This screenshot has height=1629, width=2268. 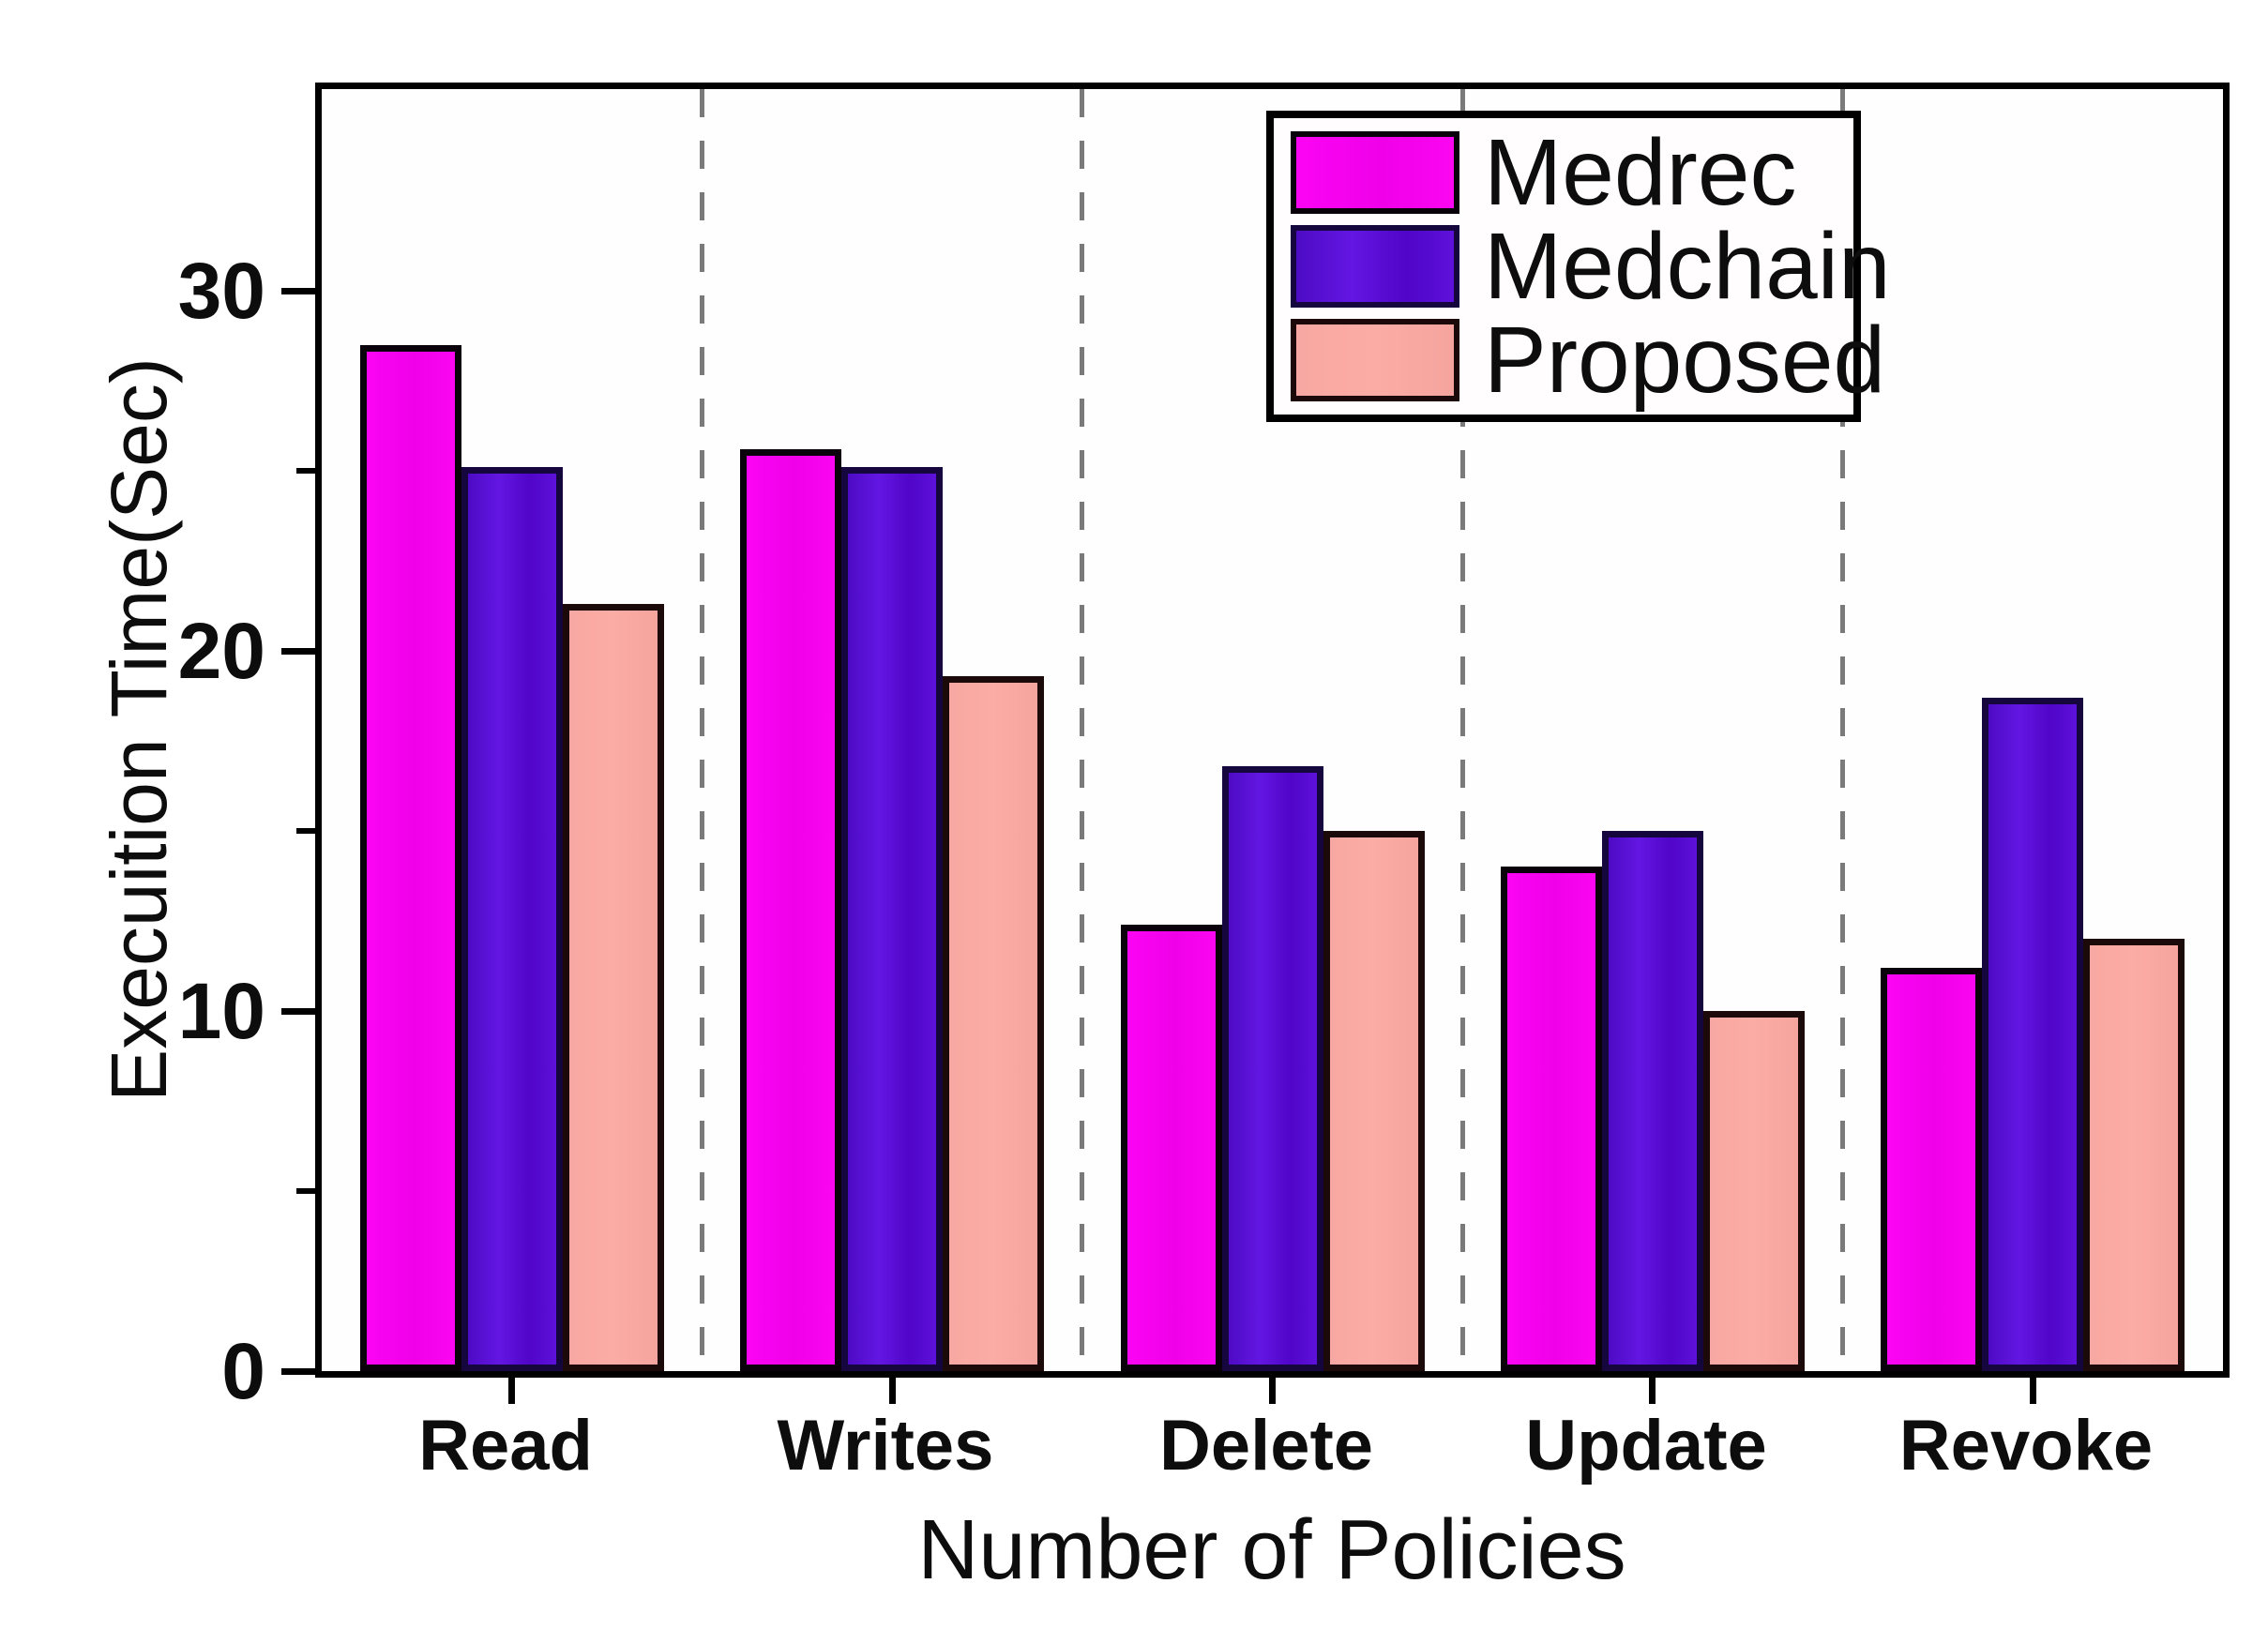 What do you see at coordinates (1375, 172) in the screenshot?
I see `legend-swatch-medrec` at bounding box center [1375, 172].